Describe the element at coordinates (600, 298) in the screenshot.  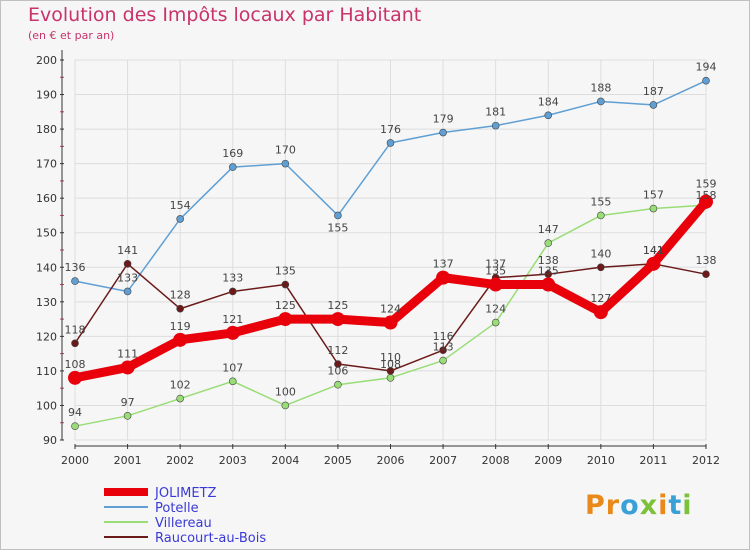
I see `data-label: 127` at that location.